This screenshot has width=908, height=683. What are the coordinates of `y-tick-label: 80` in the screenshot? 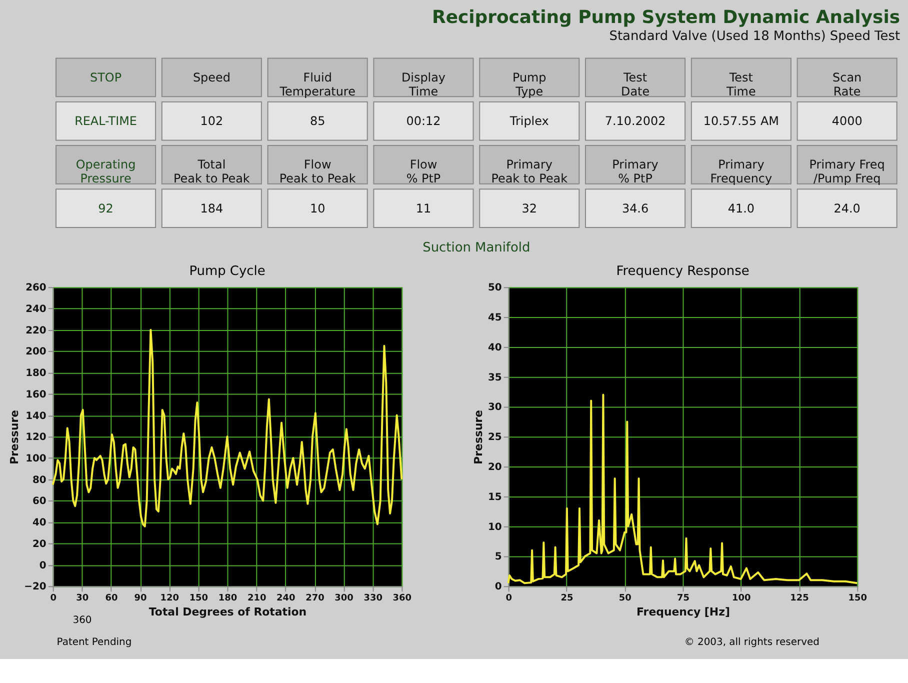 It's located at (39, 480).